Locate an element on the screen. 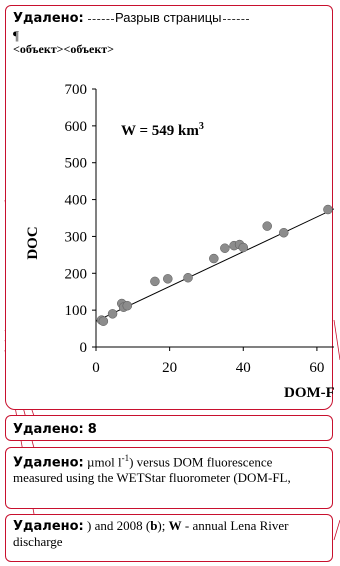 The image size is (340, 566). y-tick-label: 100 is located at coordinates (76, 311).